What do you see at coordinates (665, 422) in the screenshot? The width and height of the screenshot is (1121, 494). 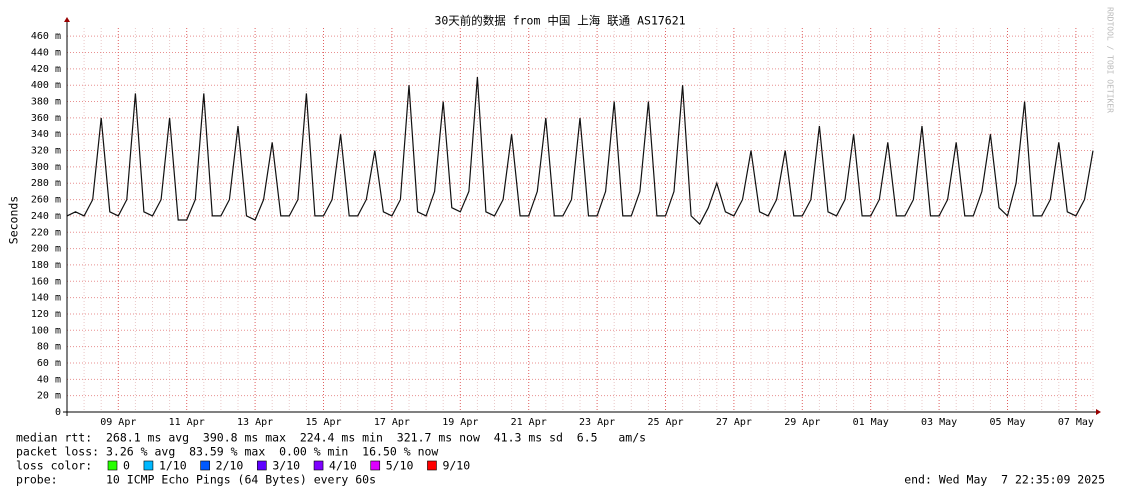 I see `x-tick-label: 25 Apr` at bounding box center [665, 422].